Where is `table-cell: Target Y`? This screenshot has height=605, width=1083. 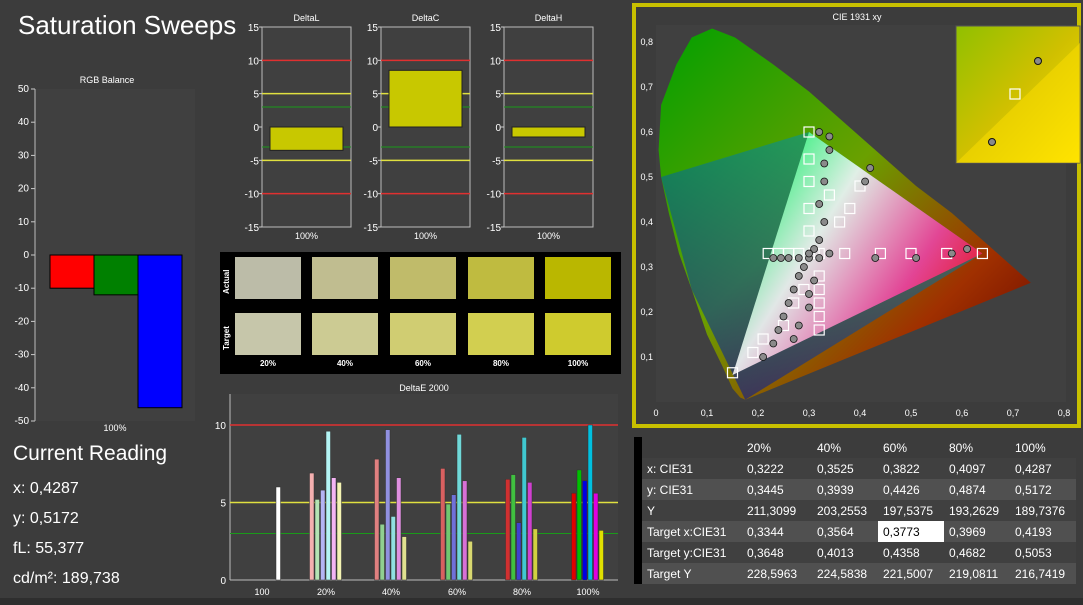 table-cell: Target Y is located at coordinates (688, 573).